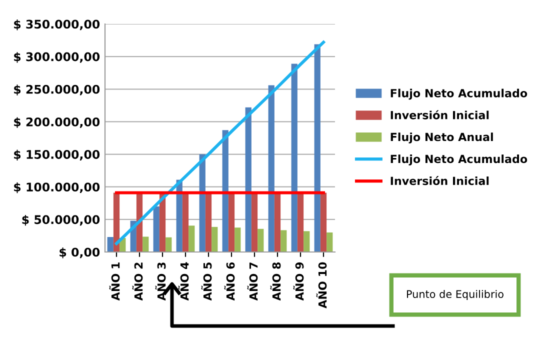 Image resolution: width=549 pixels, height=346 pixels. I want to click on legend-label: Flujo Neto Anual, so click(441, 138).